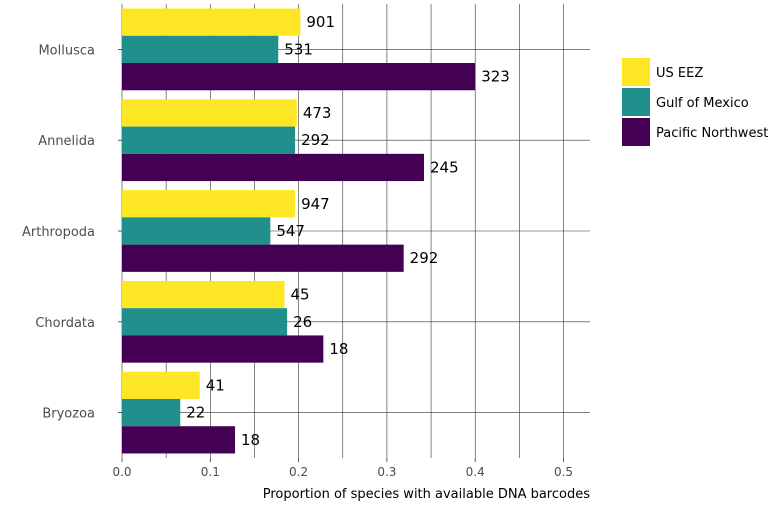 This screenshot has width=772, height=510. I want to click on legend: US EEZ Gulf of Mexico Pacific Northwest, so click(695, 102).